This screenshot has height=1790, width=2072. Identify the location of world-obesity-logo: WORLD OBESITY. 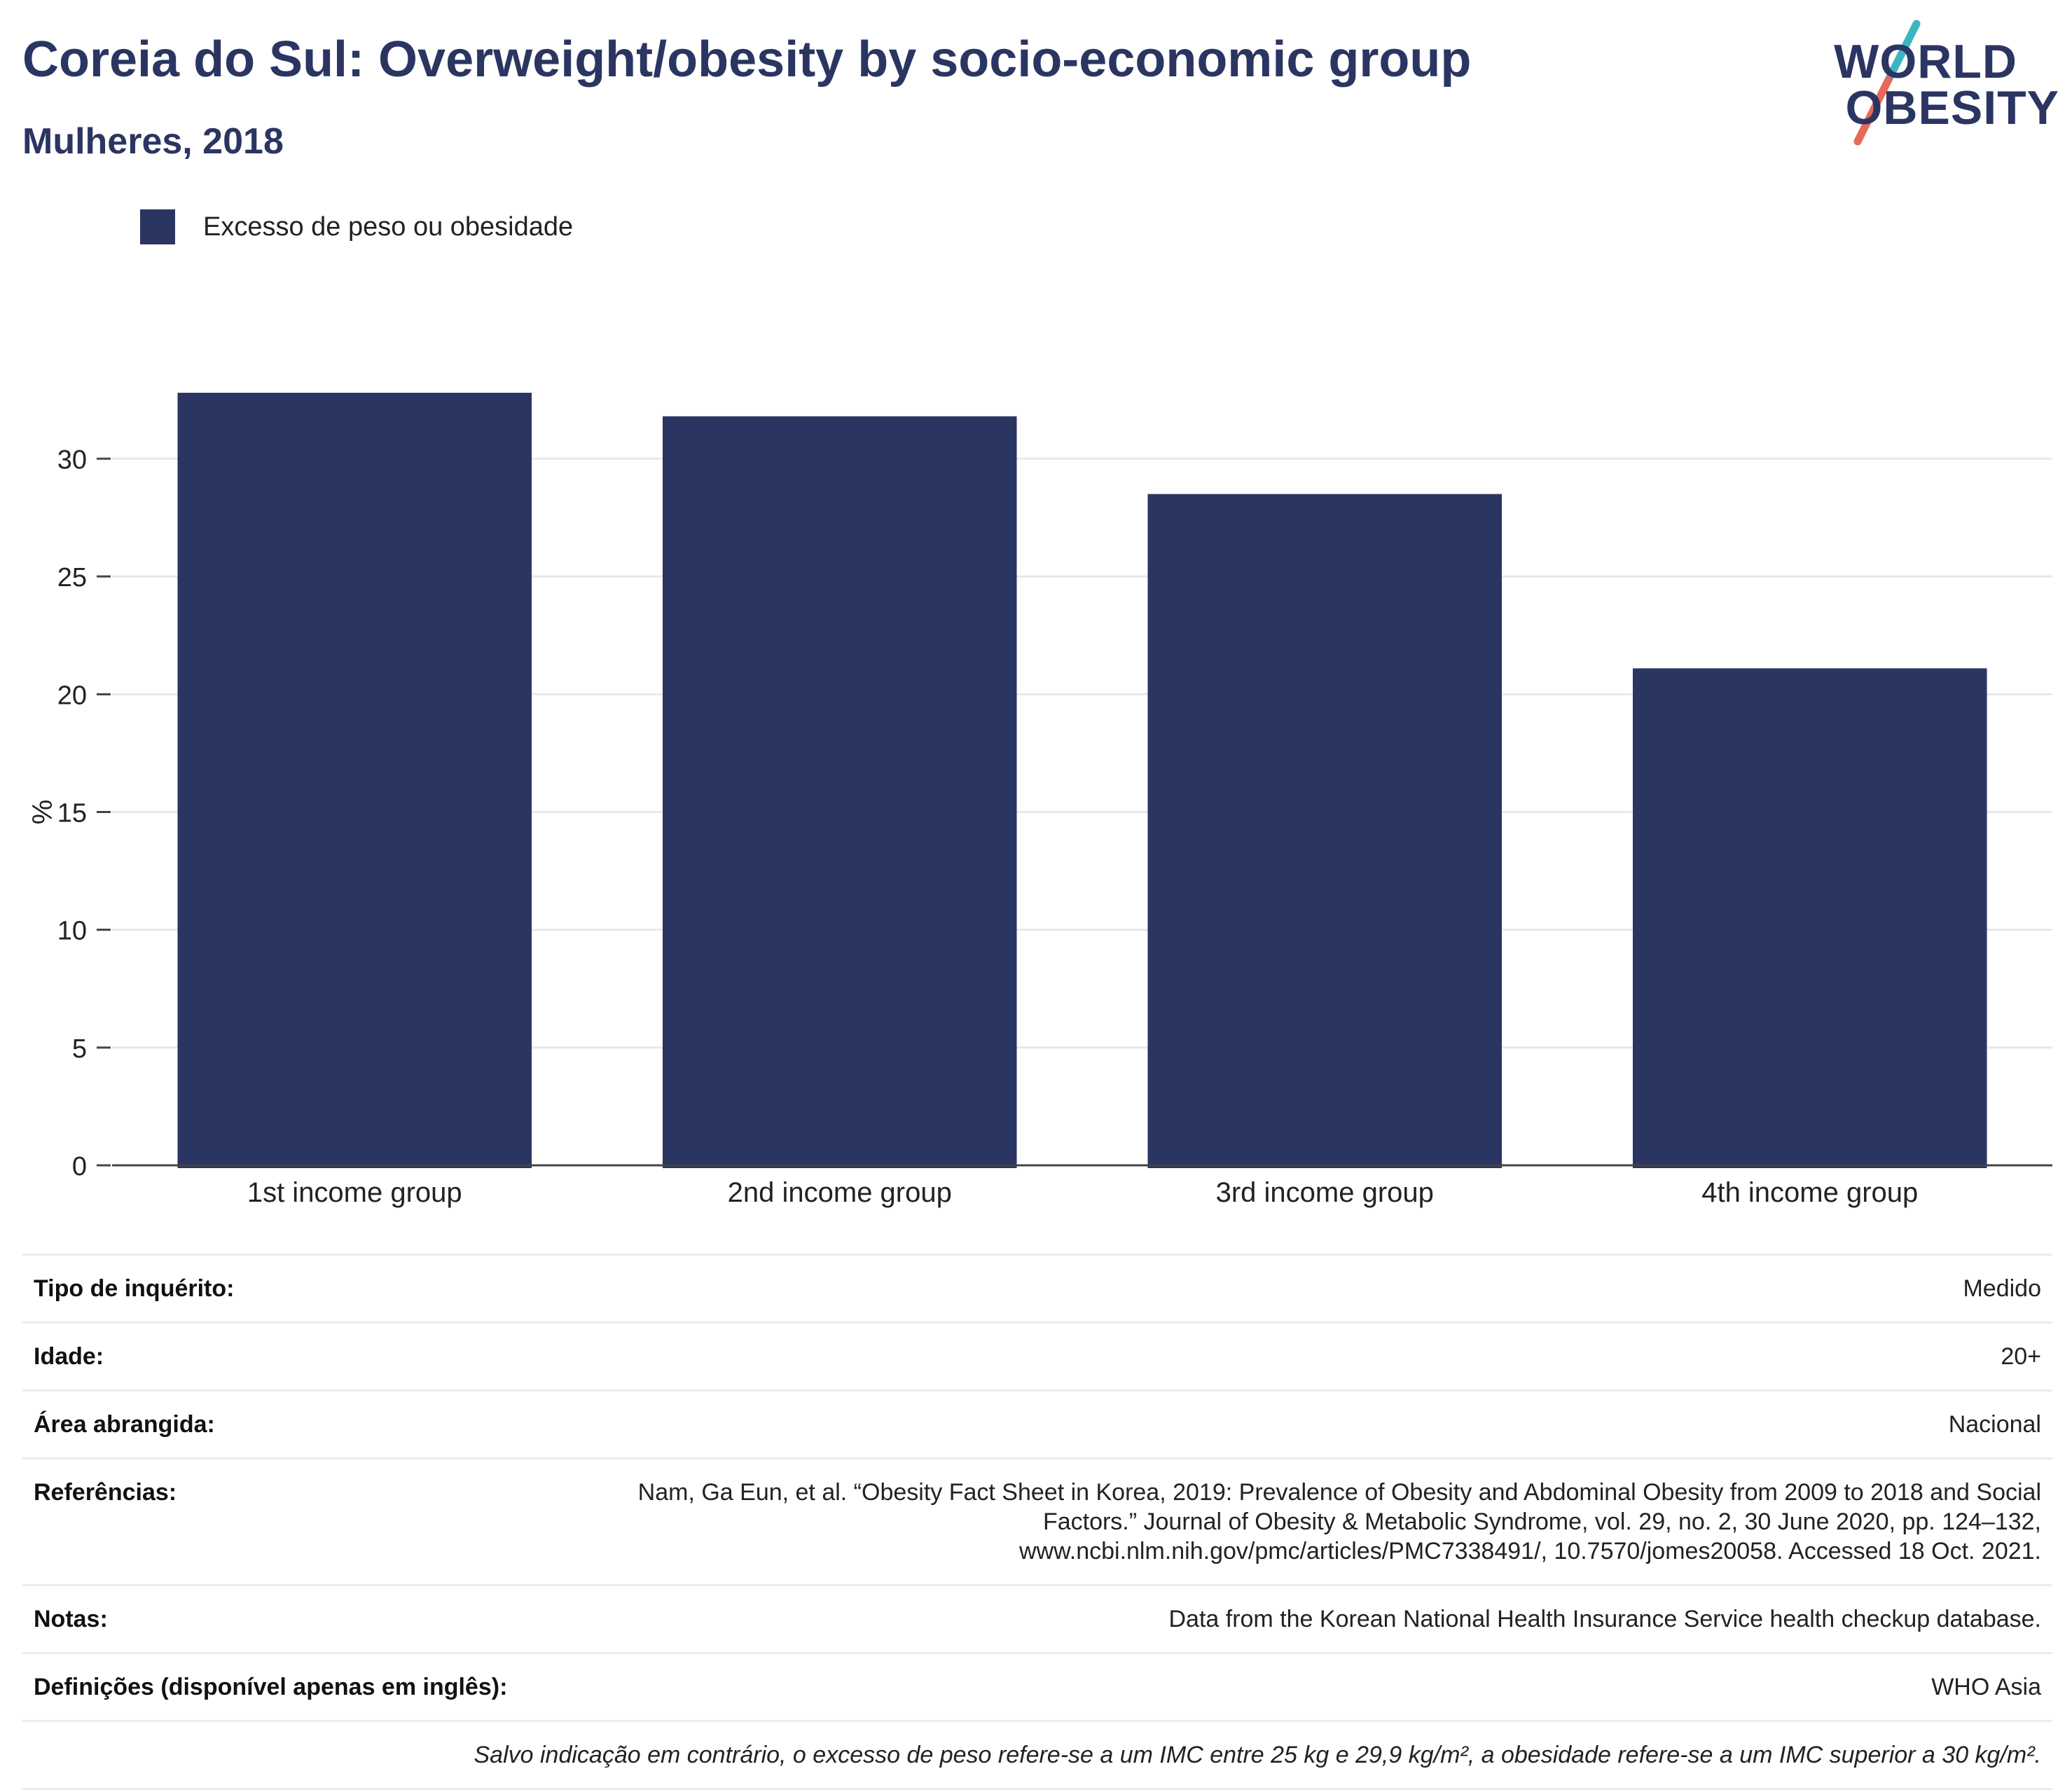
(1940, 86).